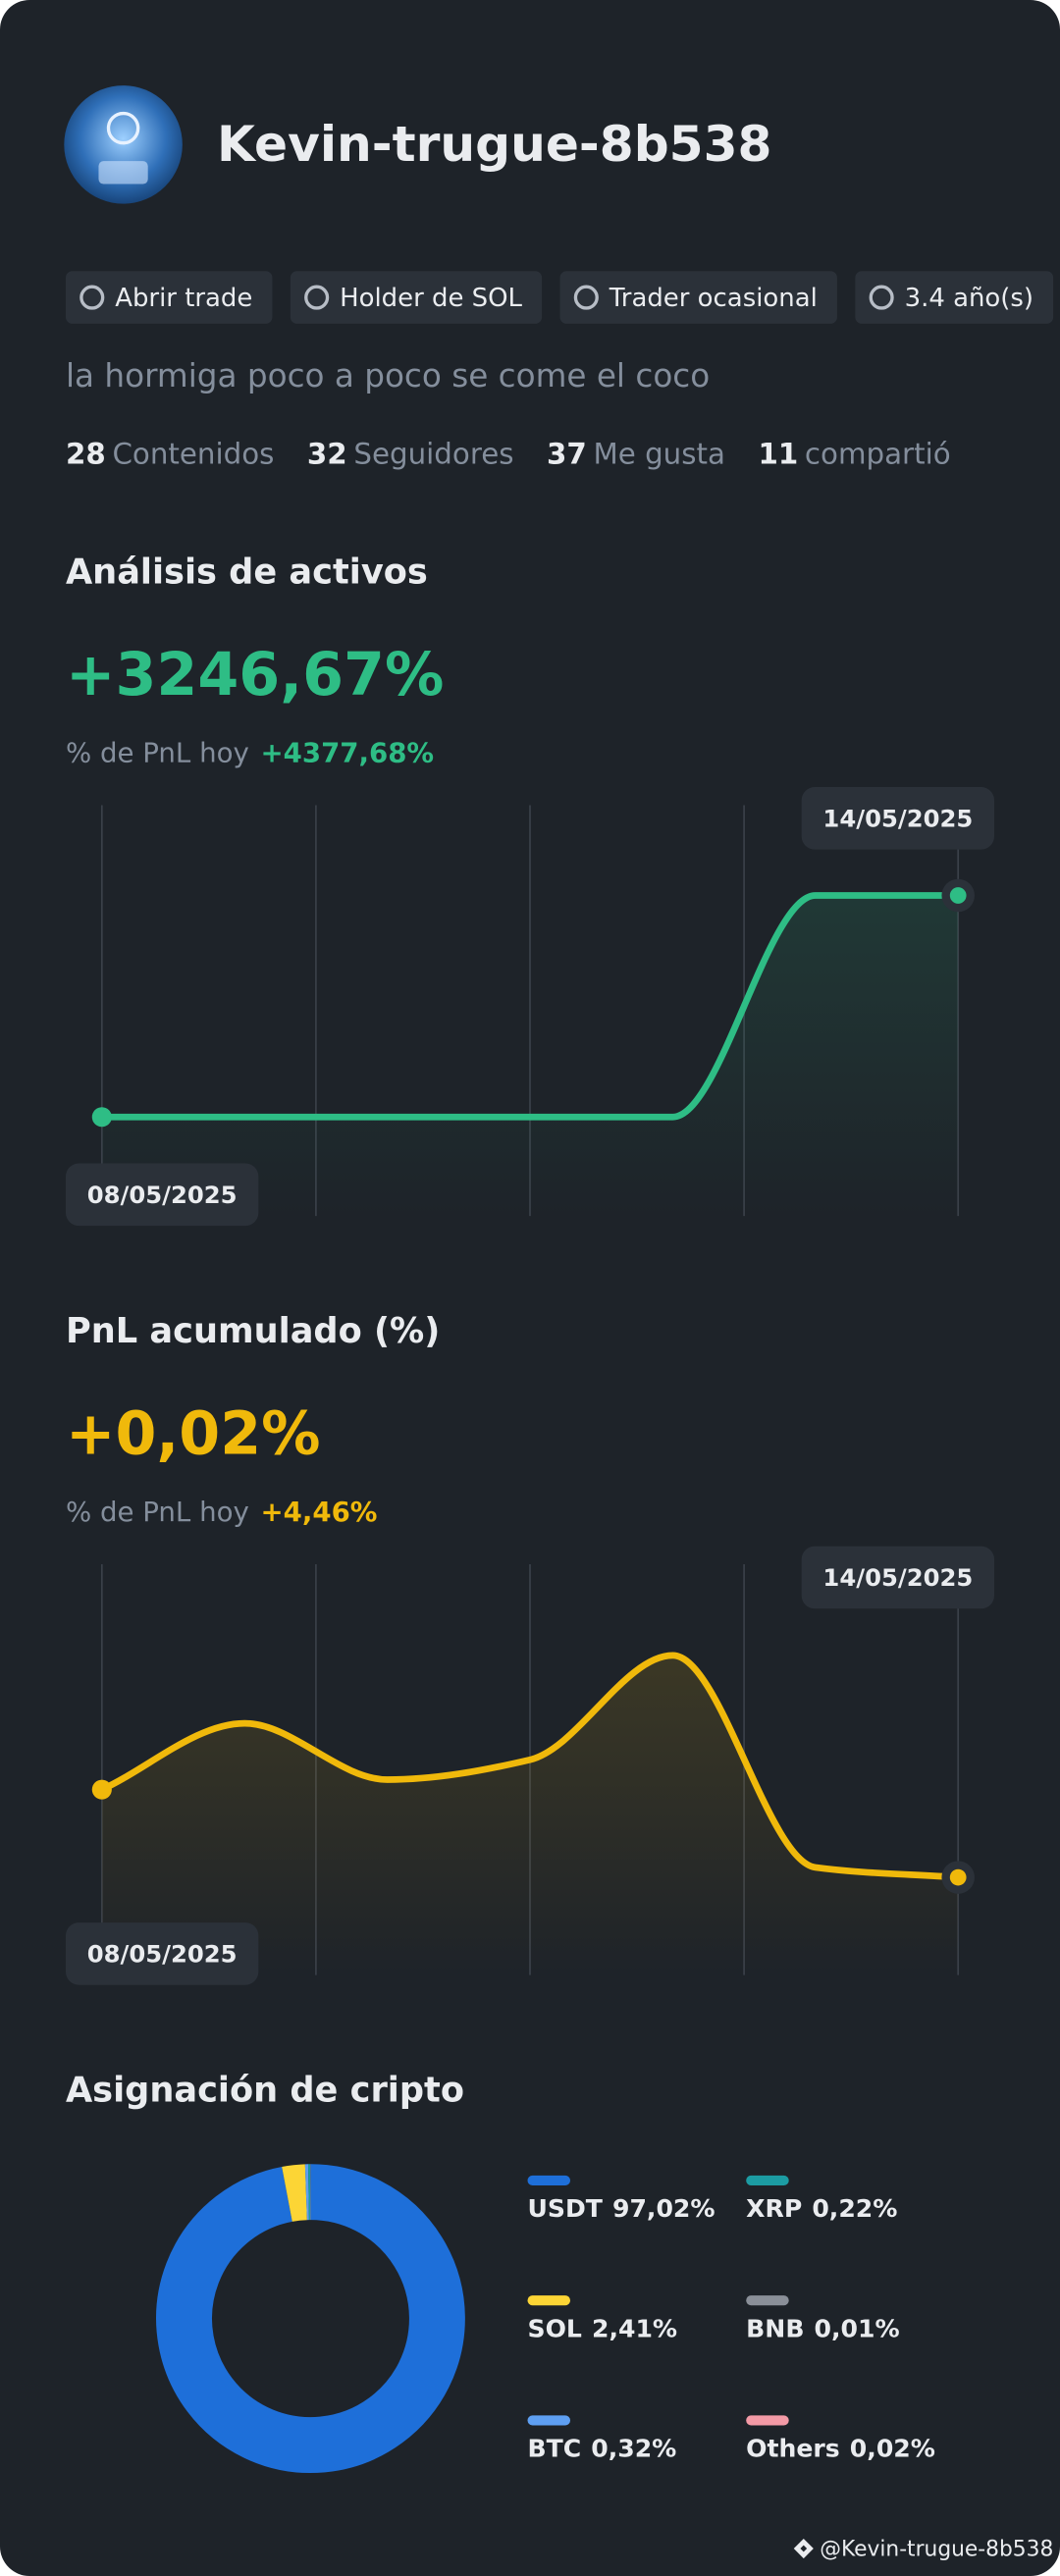  Describe the element at coordinates (265, 2091) in the screenshot. I see `section-title: Asignación de cripto` at that location.